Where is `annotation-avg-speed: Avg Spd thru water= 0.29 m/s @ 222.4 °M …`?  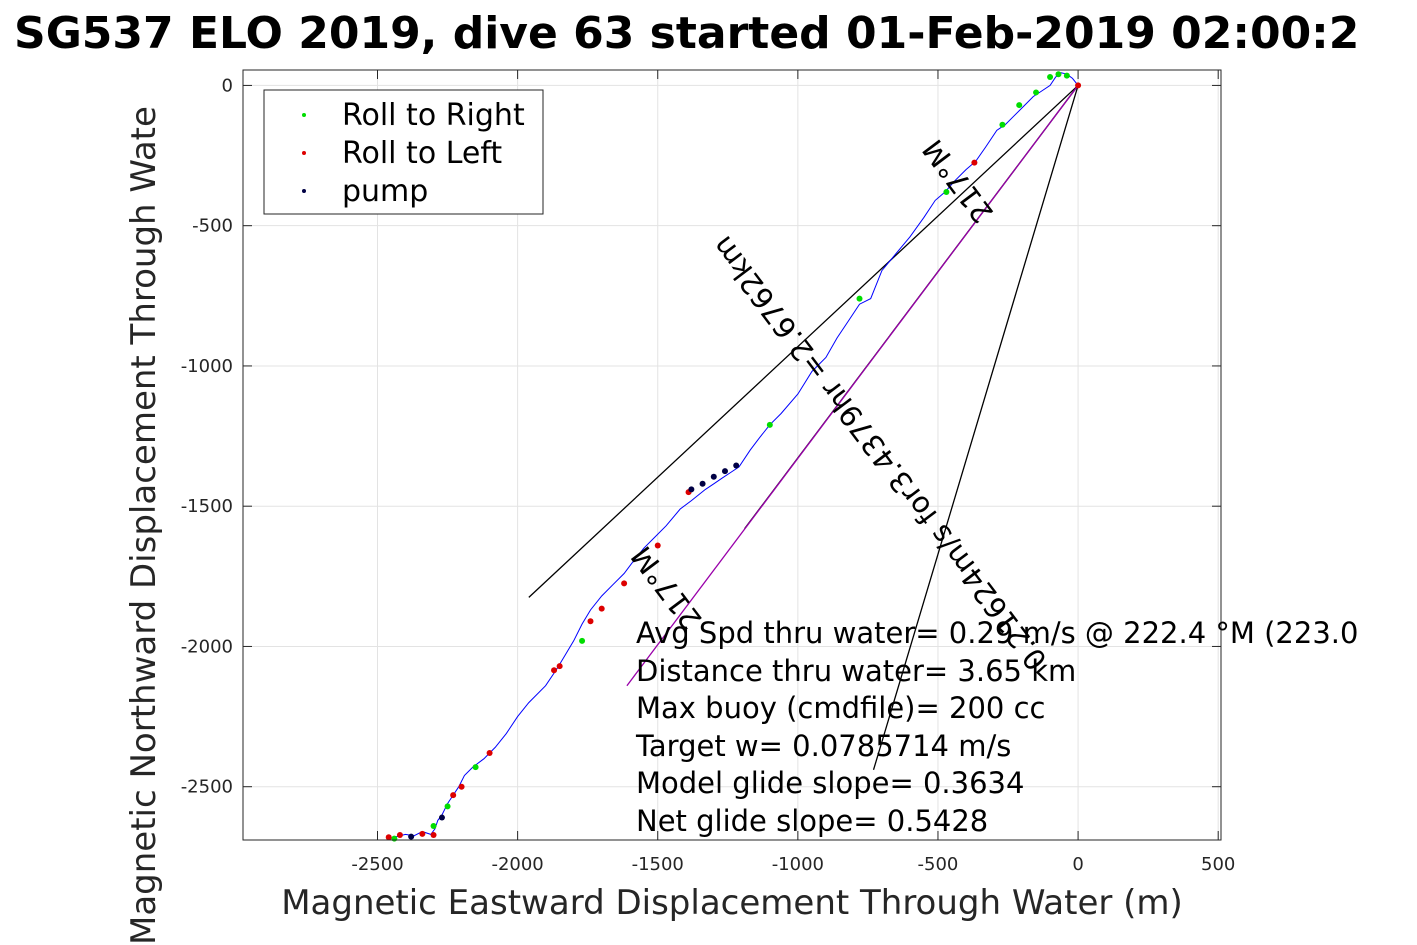
annotation-avg-speed: Avg Spd thru water= 0.29 m/s @ 222.4 °M … is located at coordinates (997, 633).